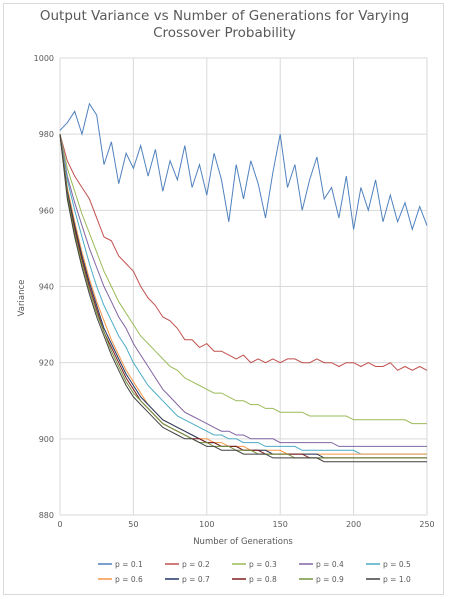 Image resolution: width=449 pixels, height=599 pixels. What do you see at coordinates (330, 564) in the screenshot?
I see `legend-label: p = 0.4` at bounding box center [330, 564].